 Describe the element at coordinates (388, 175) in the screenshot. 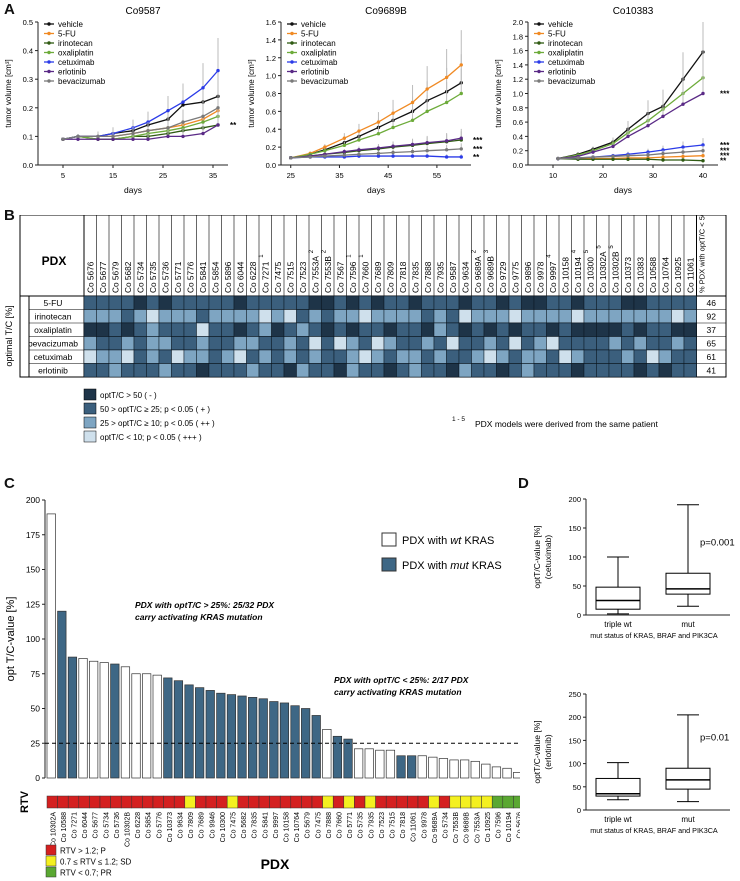

I see `x-tick-label: 45` at that location.